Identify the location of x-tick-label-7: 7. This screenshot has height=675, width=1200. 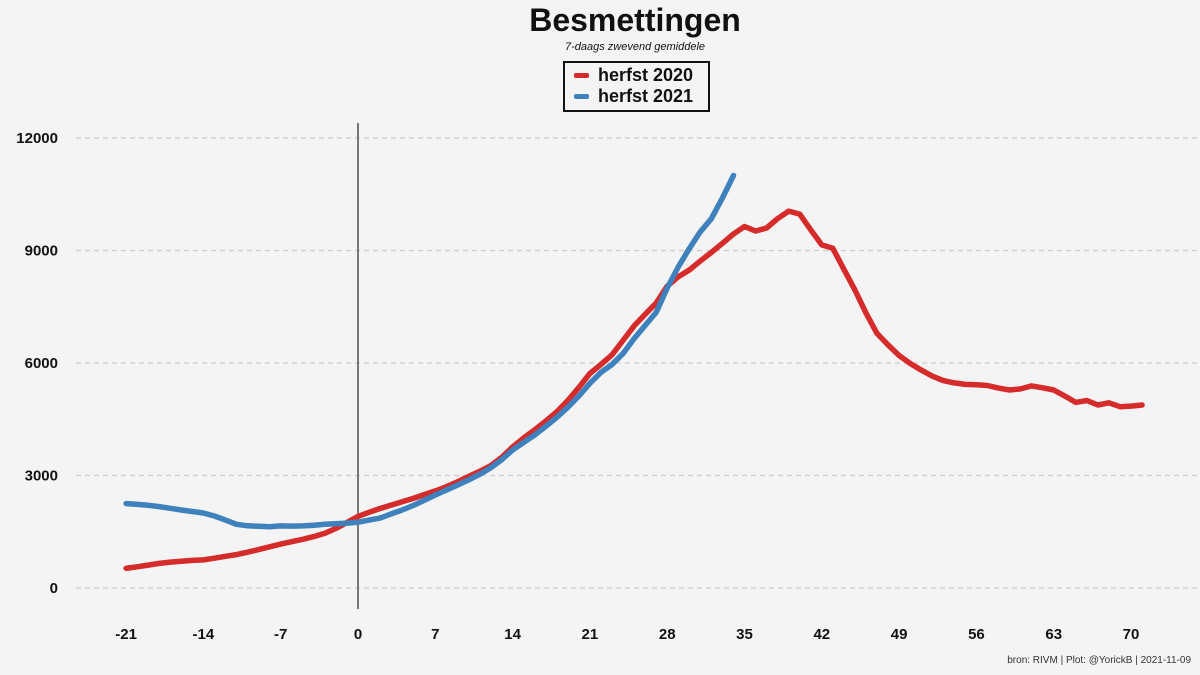
(435, 634).